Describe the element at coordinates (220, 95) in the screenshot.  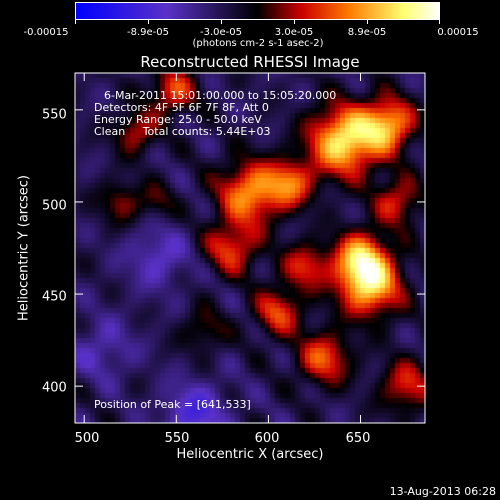
I see `time-range-text: 6-Mar-2011 15:01:00.000 to 15:05:20.000` at that location.